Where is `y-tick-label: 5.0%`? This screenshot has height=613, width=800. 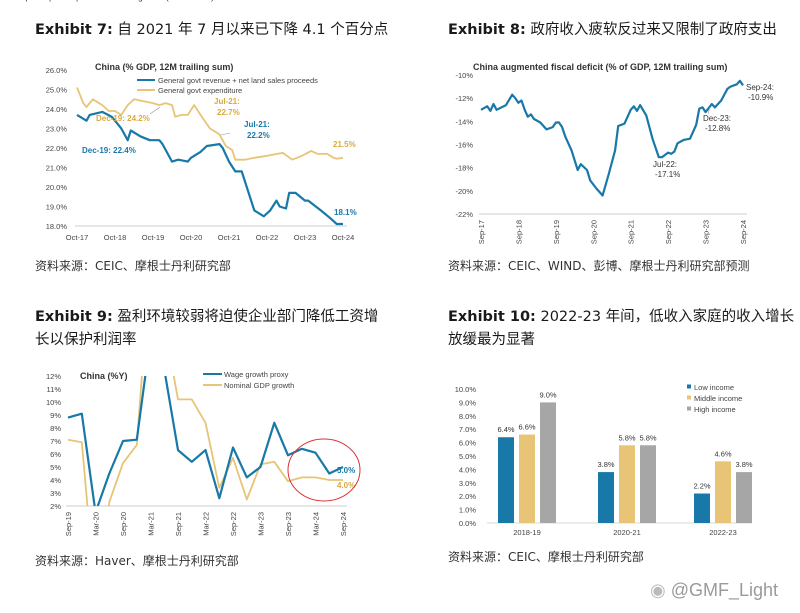
y-tick-label: 5.0% is located at coordinates (467, 456).